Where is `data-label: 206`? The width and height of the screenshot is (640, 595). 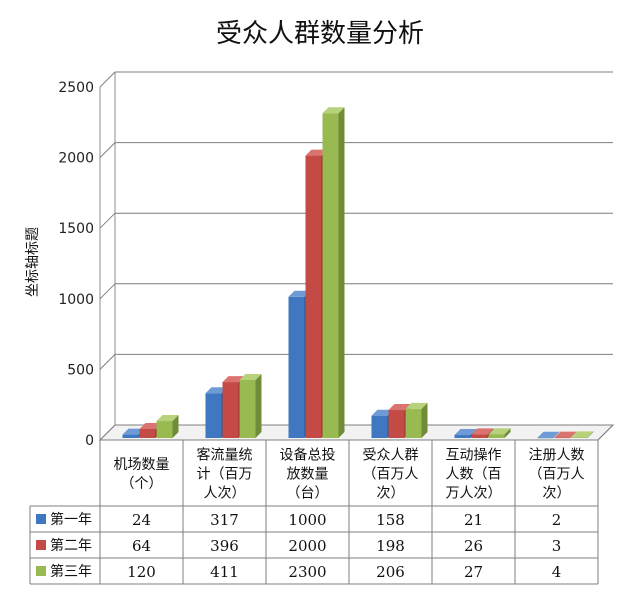
data-label: 206 is located at coordinates (390, 572).